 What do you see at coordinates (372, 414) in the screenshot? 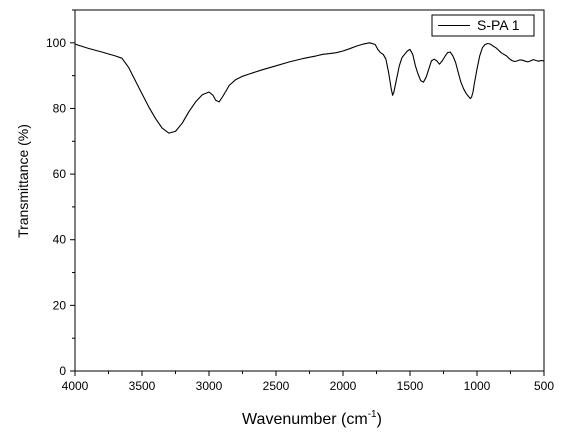
I see `x-axis-title-superscript: -1` at bounding box center [372, 414].